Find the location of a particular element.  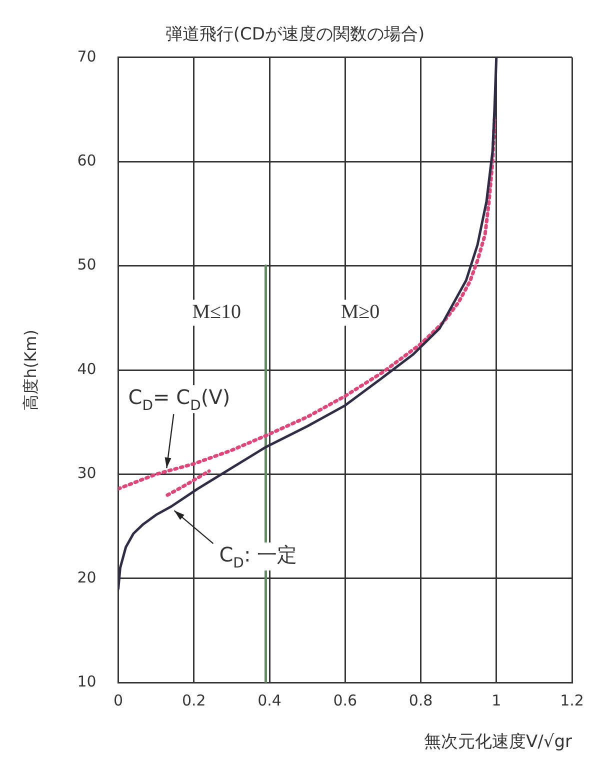

chart-title: 弾道飛行(CDが速度の関数の場合) is located at coordinates (295, 34).